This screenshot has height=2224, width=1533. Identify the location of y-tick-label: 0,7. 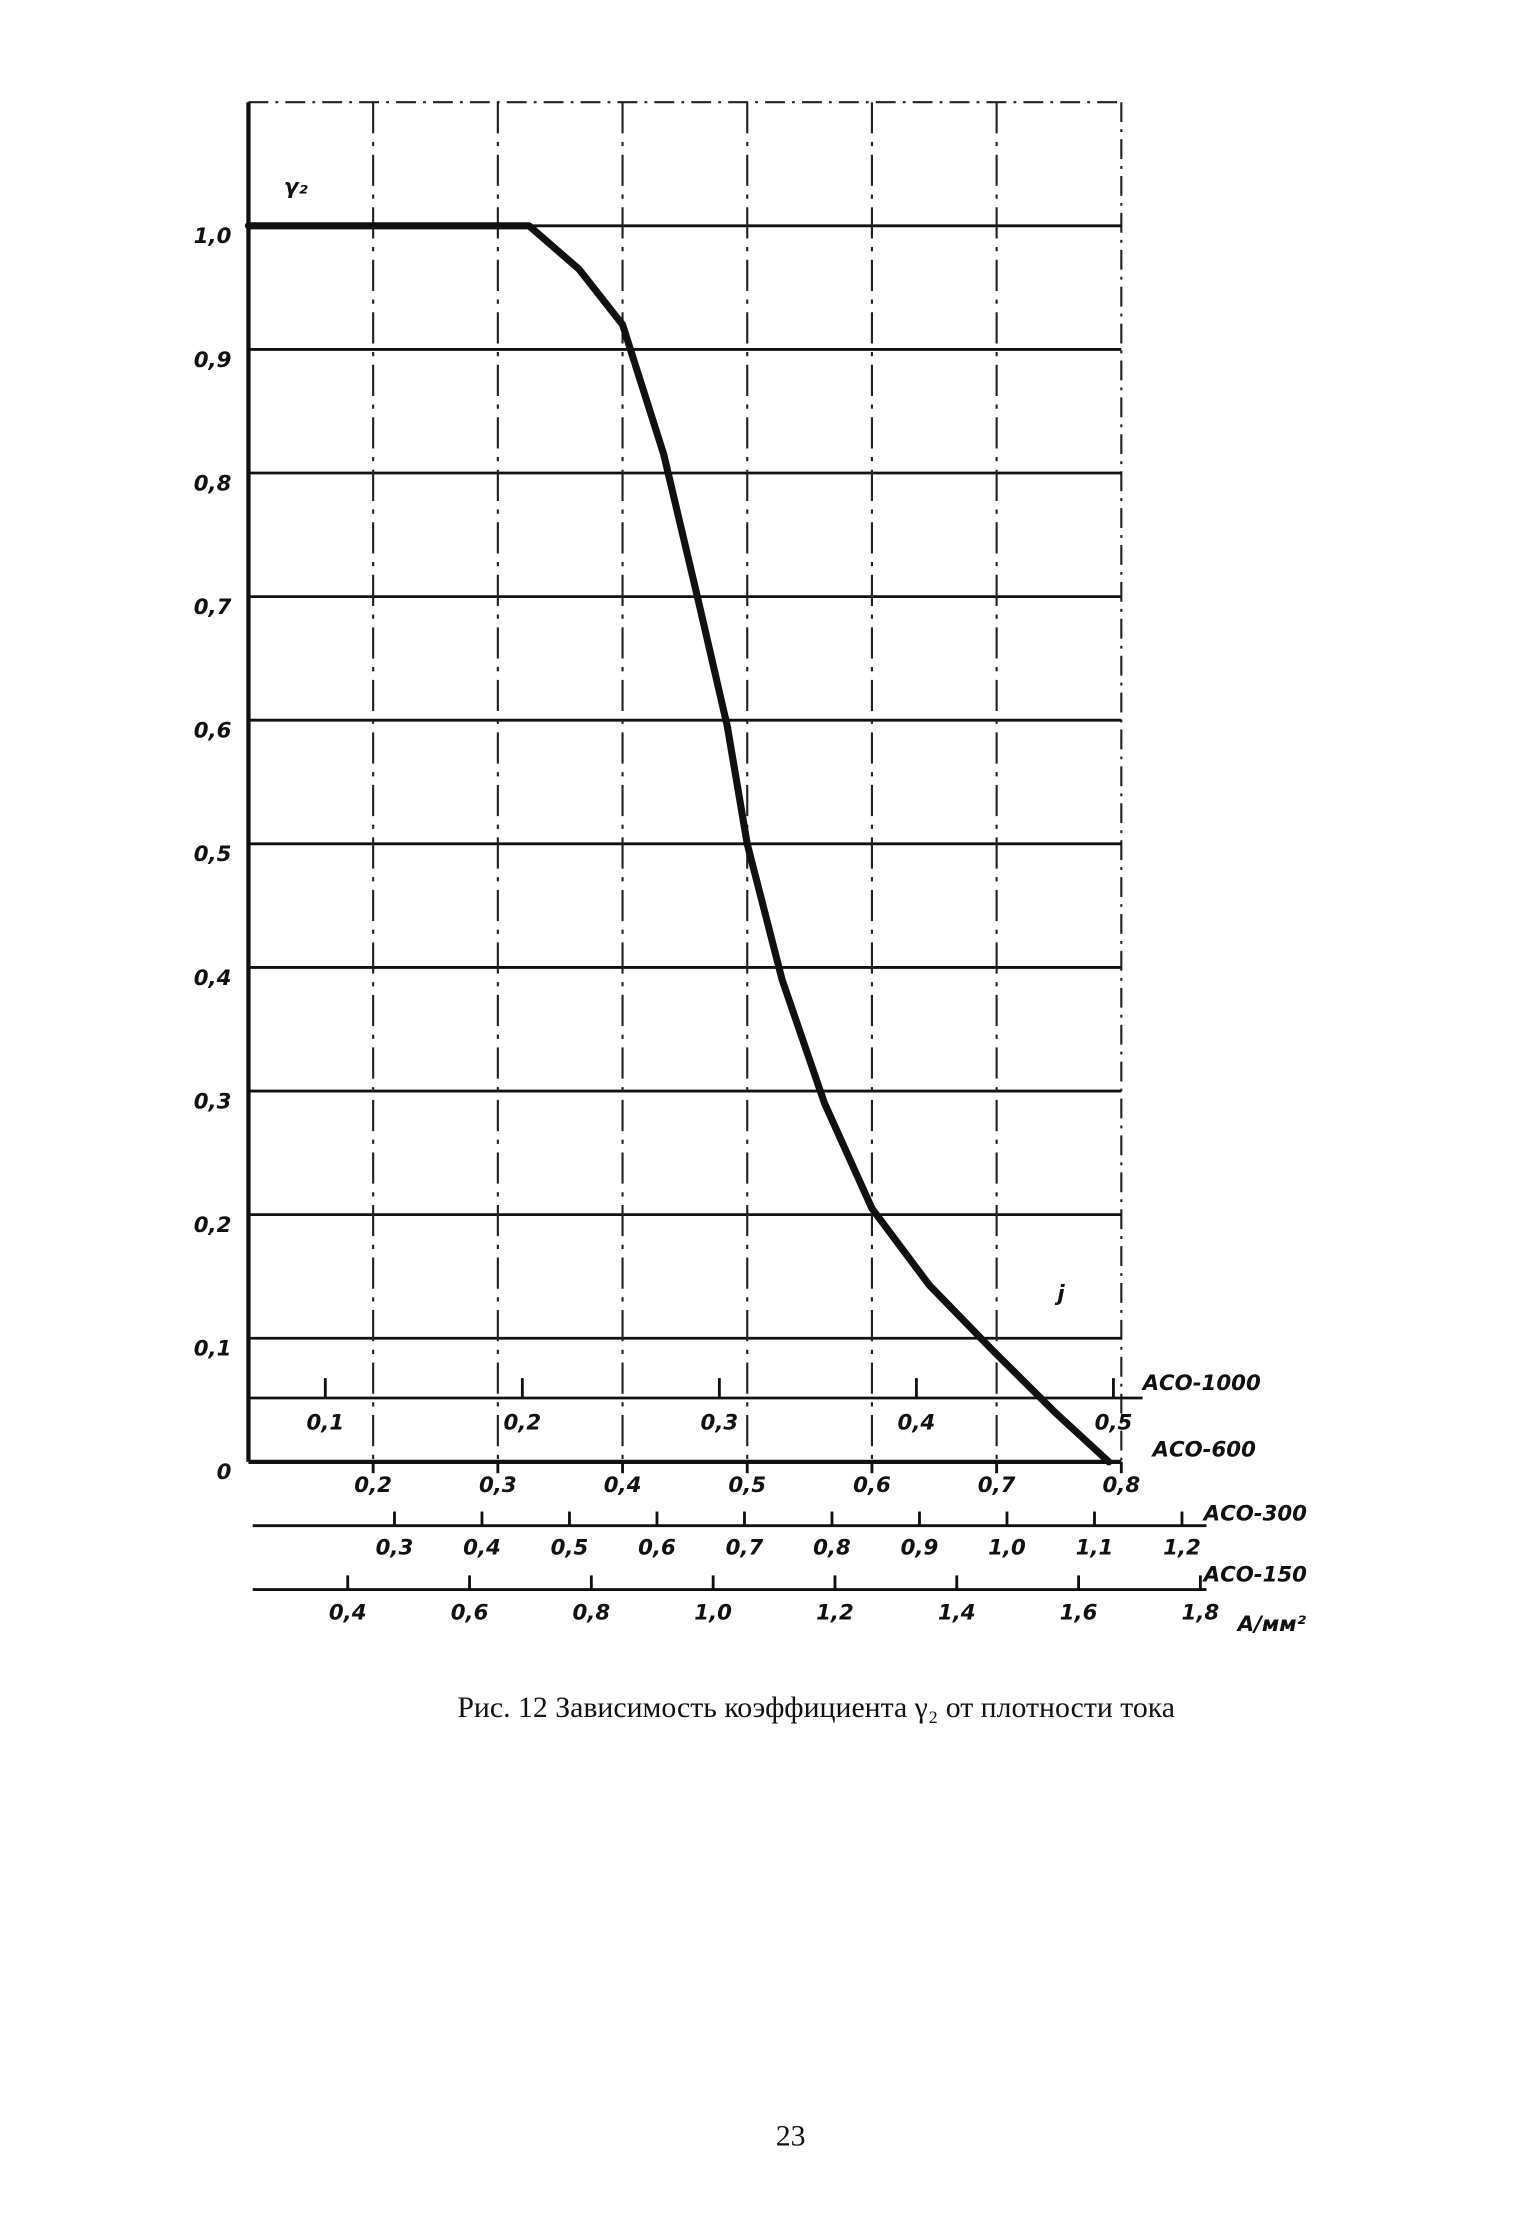
(213, 607).